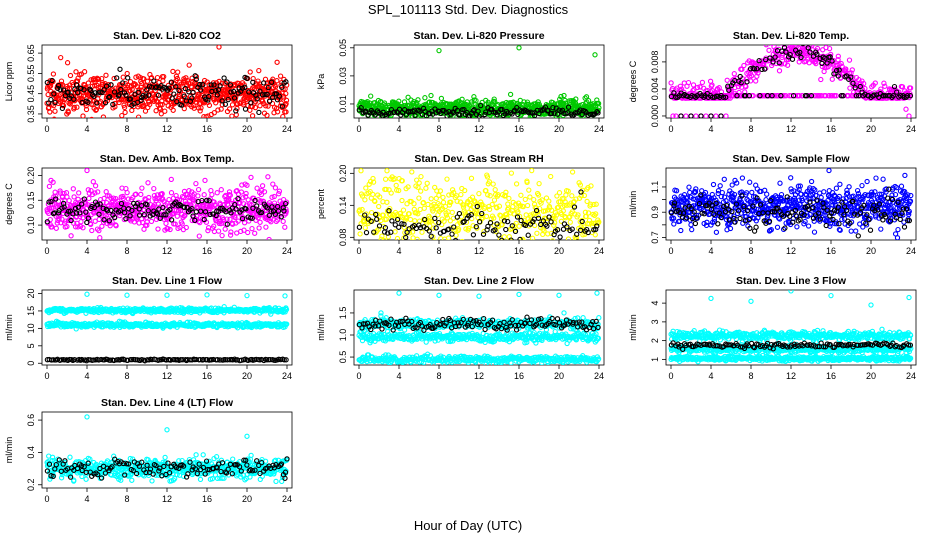 The width and height of the screenshot is (936, 540). What do you see at coordinates (31, 201) in the screenshot?
I see `y-tick-label: 0.15` at bounding box center [31, 201].